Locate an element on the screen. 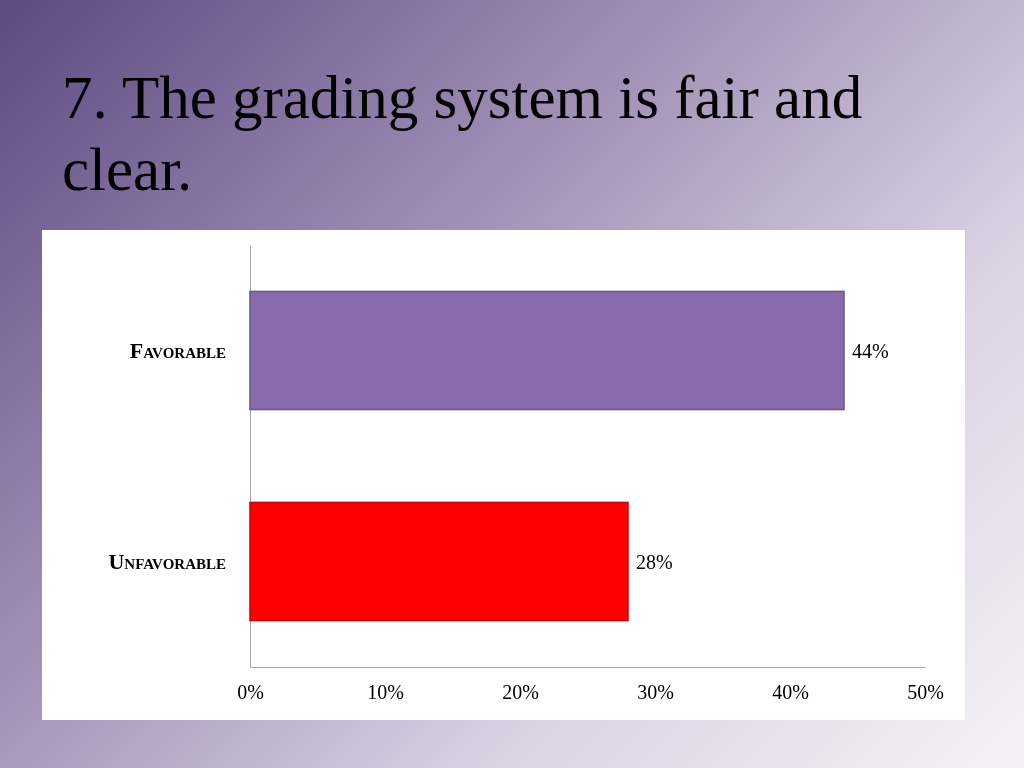 This screenshot has height=768, width=1024. y-tick-label: Unfavorable is located at coordinates (167, 561).